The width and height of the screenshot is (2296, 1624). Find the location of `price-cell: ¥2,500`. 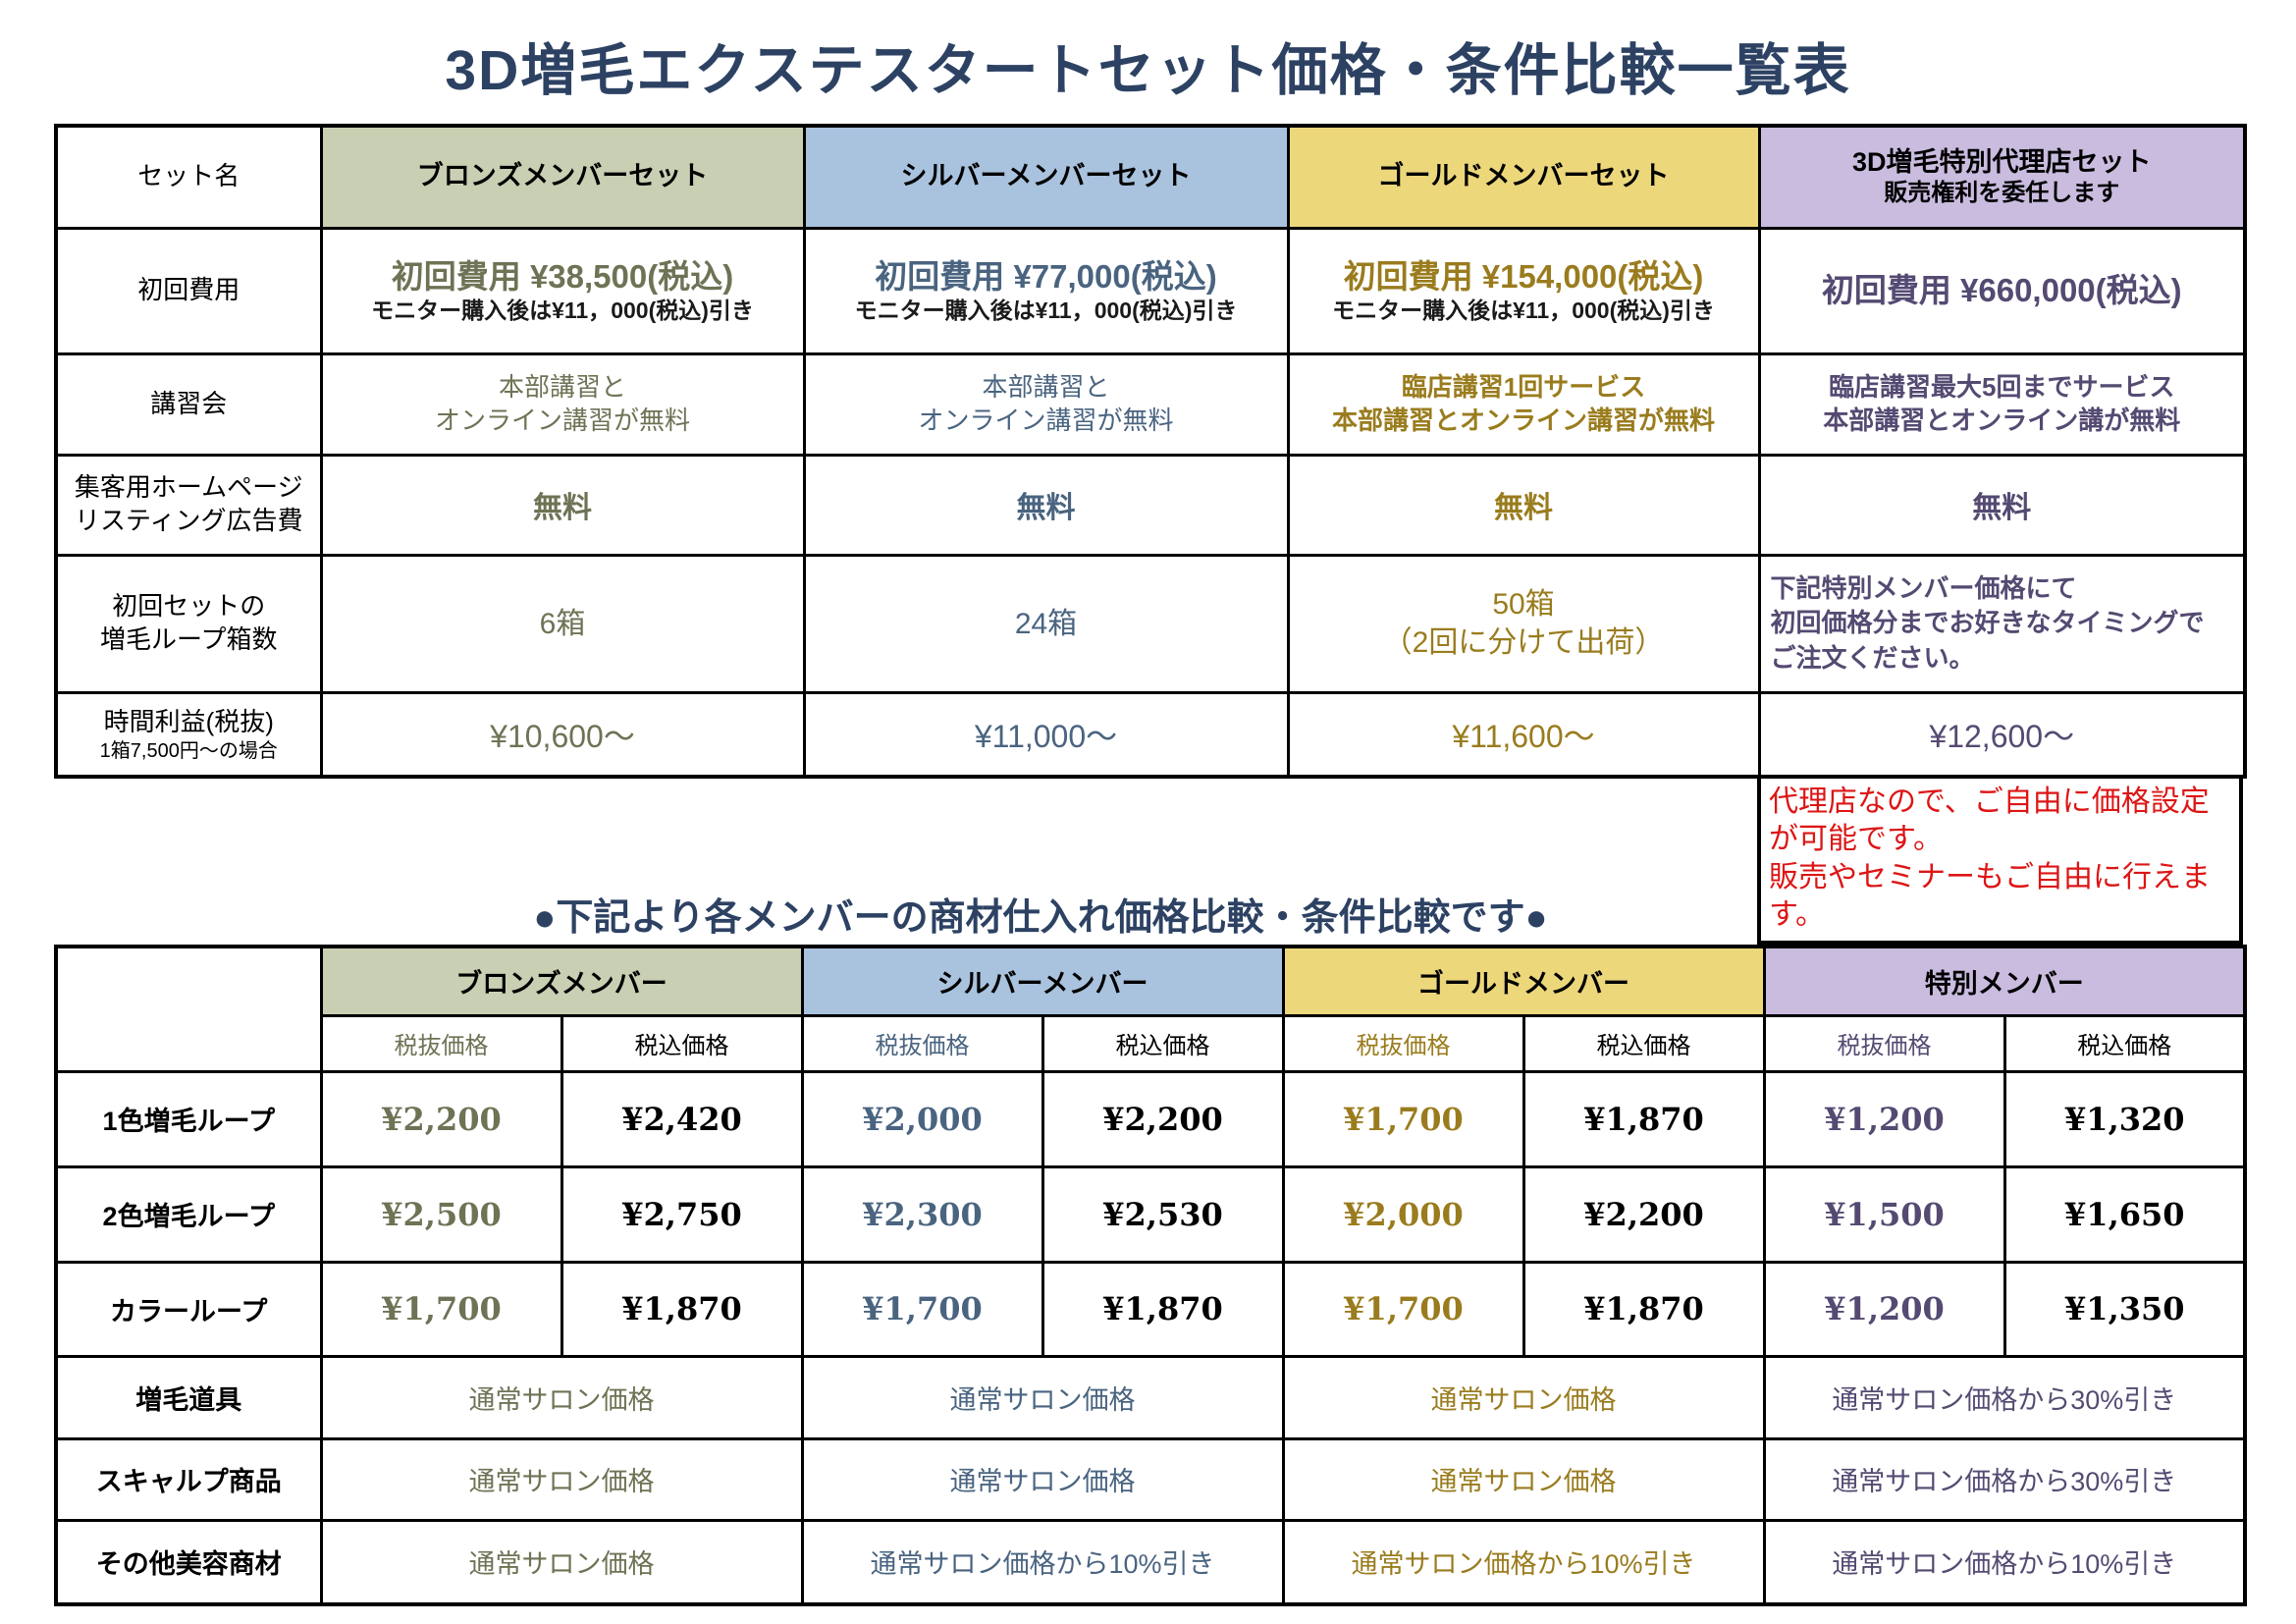

price-cell: ¥2,500 is located at coordinates (441, 1214).